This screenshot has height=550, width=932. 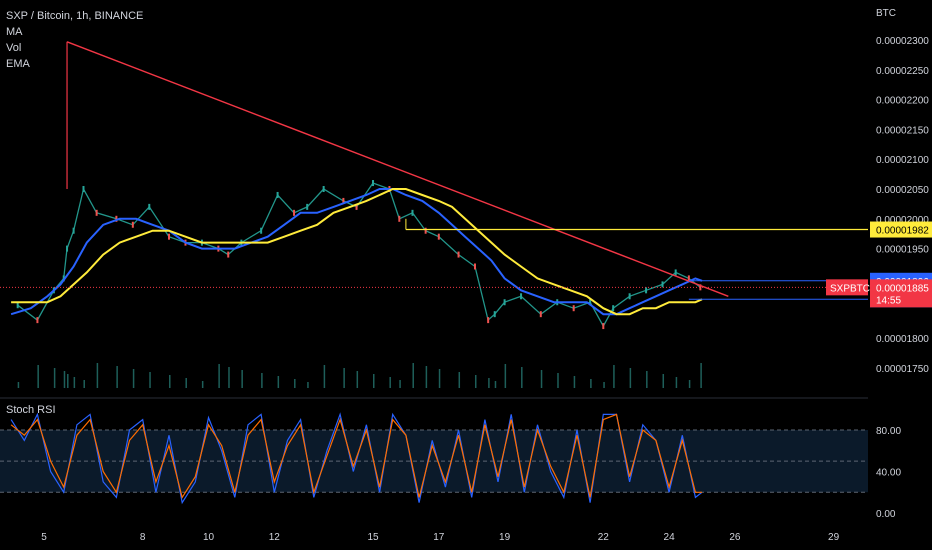 I want to click on y-tick-label: 0.00002300, so click(x=902, y=41).